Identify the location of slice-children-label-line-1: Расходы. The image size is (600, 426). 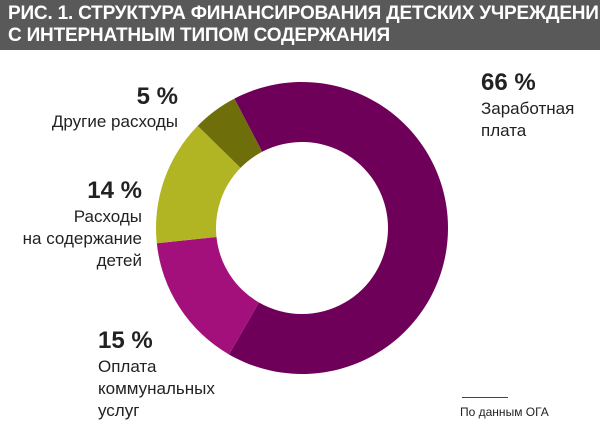
(107, 216).